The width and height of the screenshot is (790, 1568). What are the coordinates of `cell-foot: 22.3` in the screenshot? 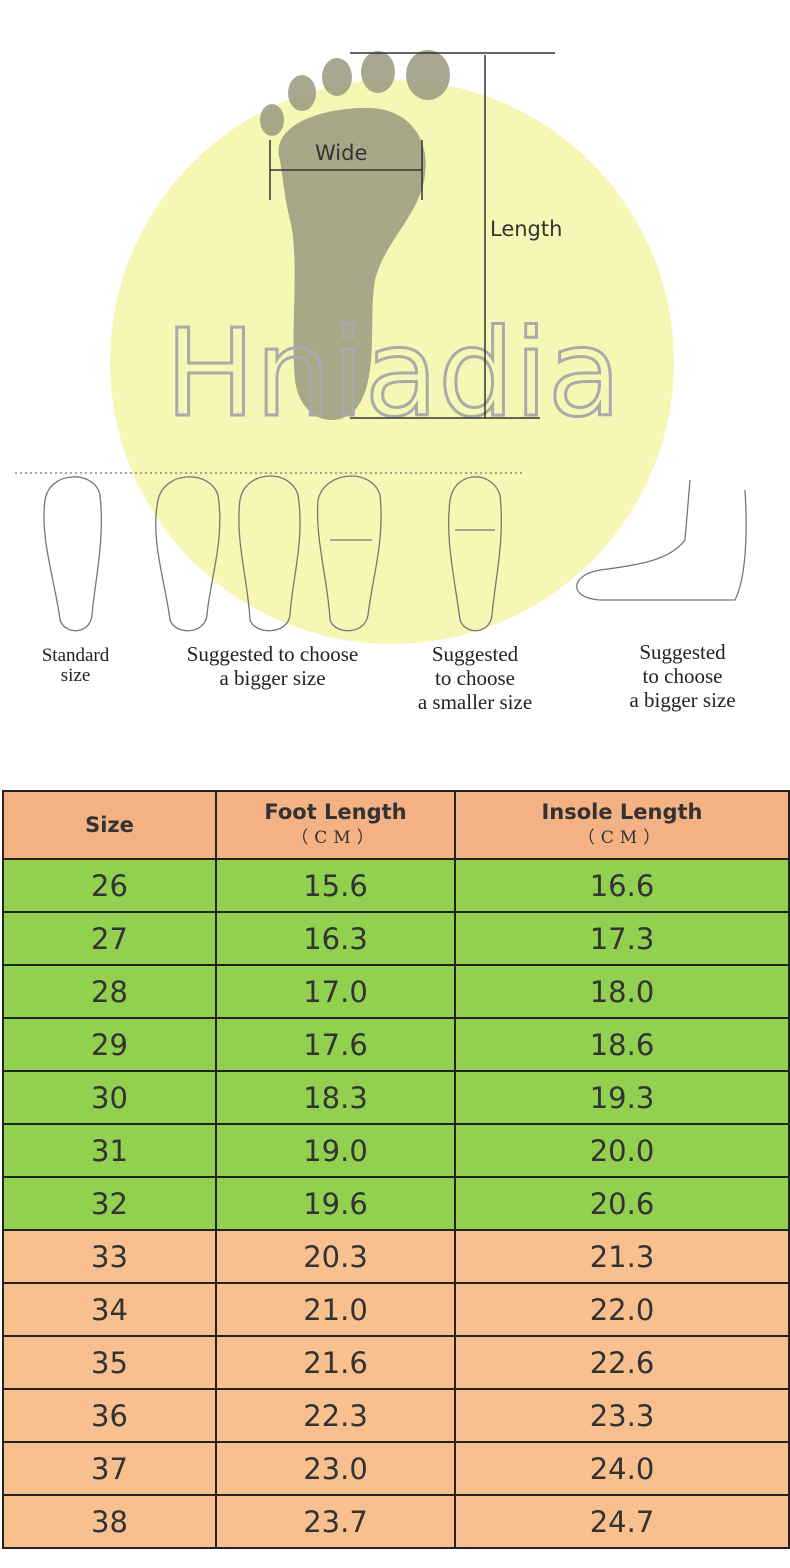 It's located at (335, 1415).